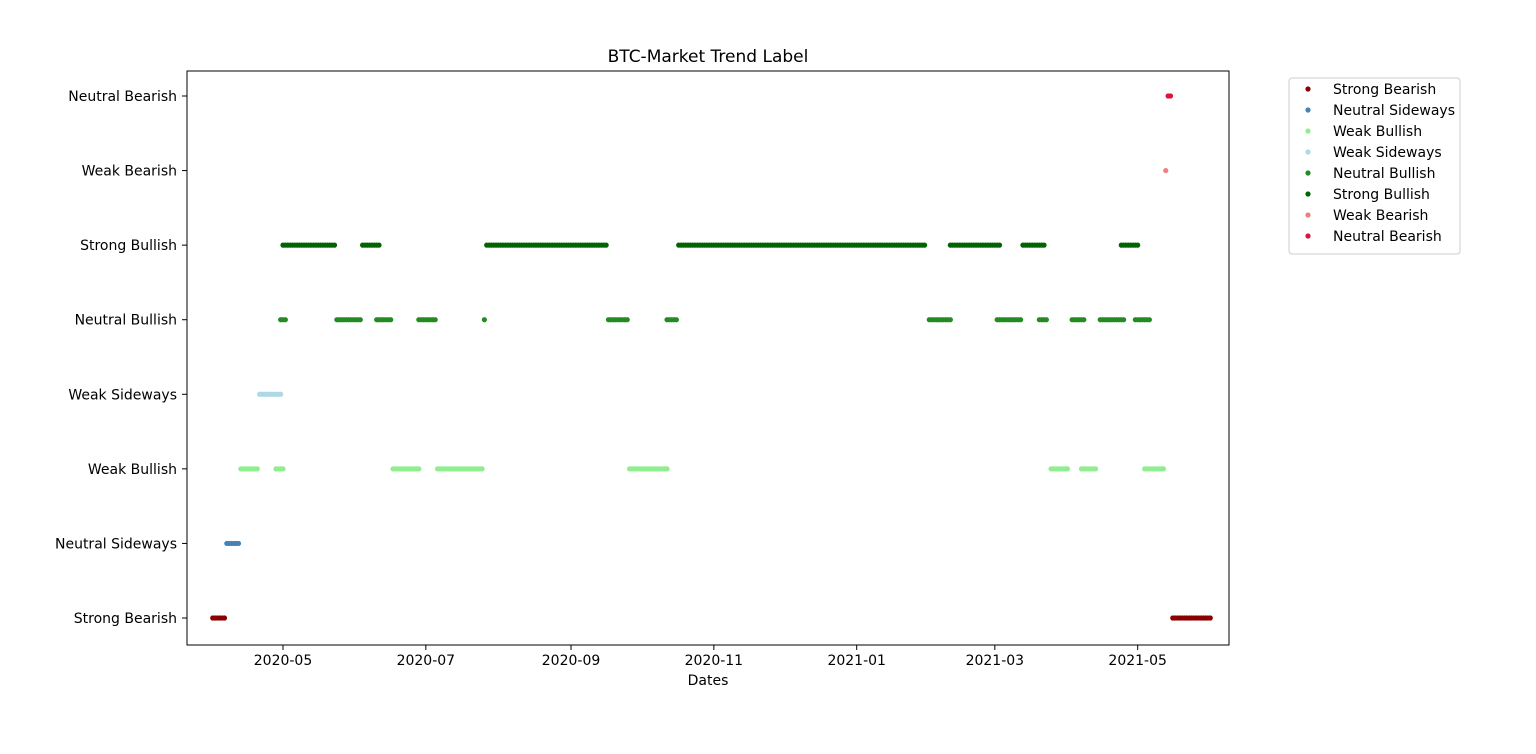 This screenshot has width=1536, height=754. I want to click on legend-label: Neutral Sideways, so click(1394, 111).